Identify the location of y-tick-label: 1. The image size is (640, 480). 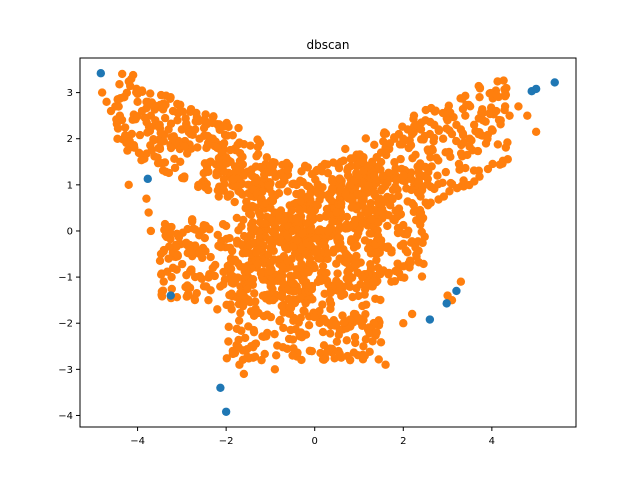
(70, 185).